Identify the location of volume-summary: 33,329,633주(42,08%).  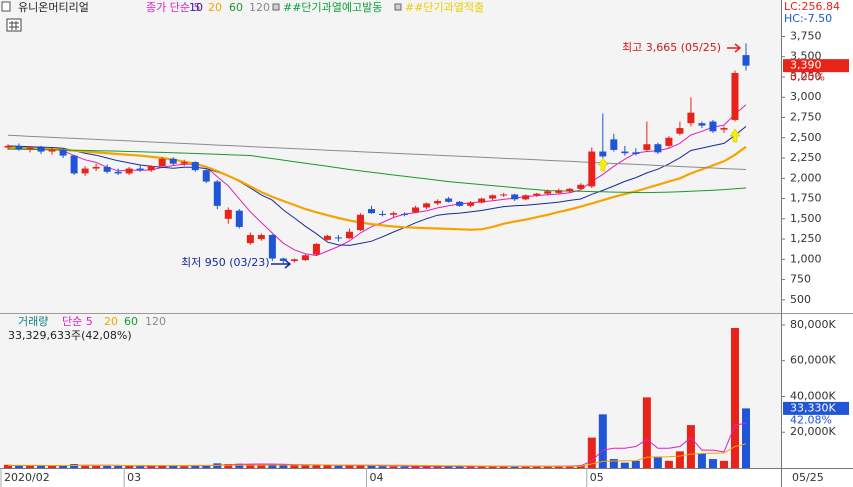
(70, 335).